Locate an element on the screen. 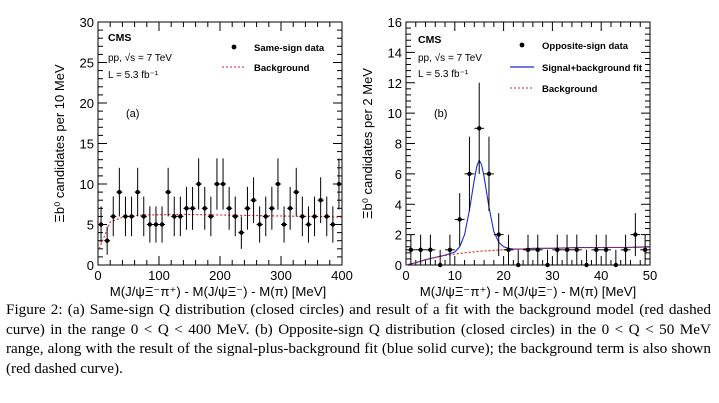 This screenshot has height=403, width=719. y-tick-label: 16 is located at coordinates (395, 22).